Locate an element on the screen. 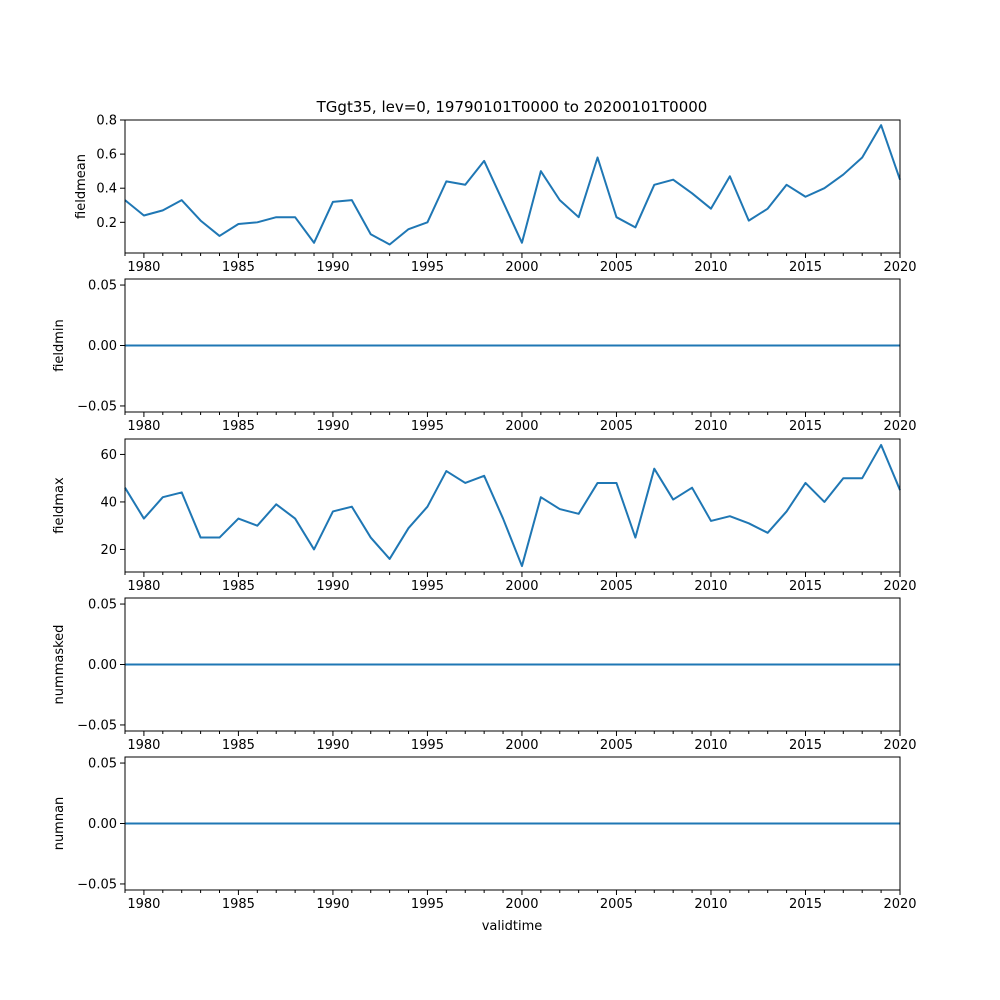 Image resolution: width=1000 pixels, height=1000 pixels. y-axis-label-fieldmin: fieldmin is located at coordinates (59, 345).